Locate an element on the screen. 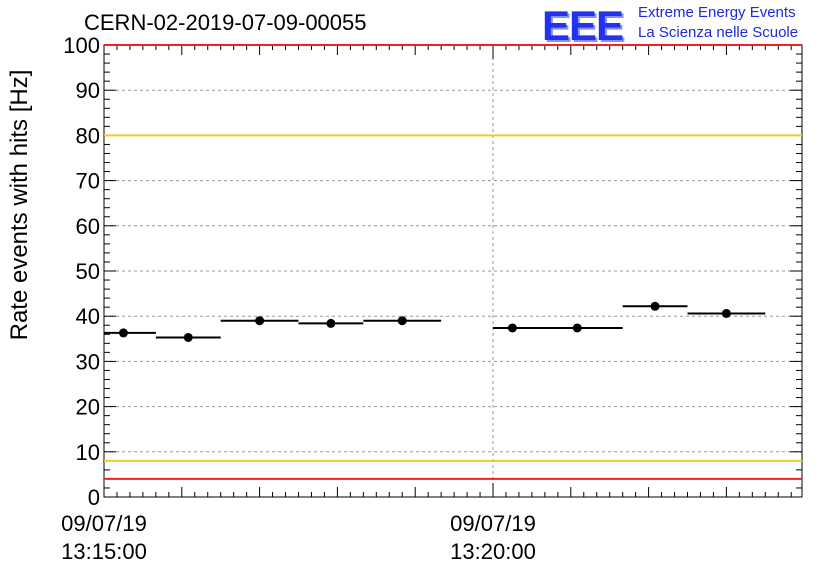 The height and width of the screenshot is (572, 836). y-tick-label-0: 0 is located at coordinates (94, 497).